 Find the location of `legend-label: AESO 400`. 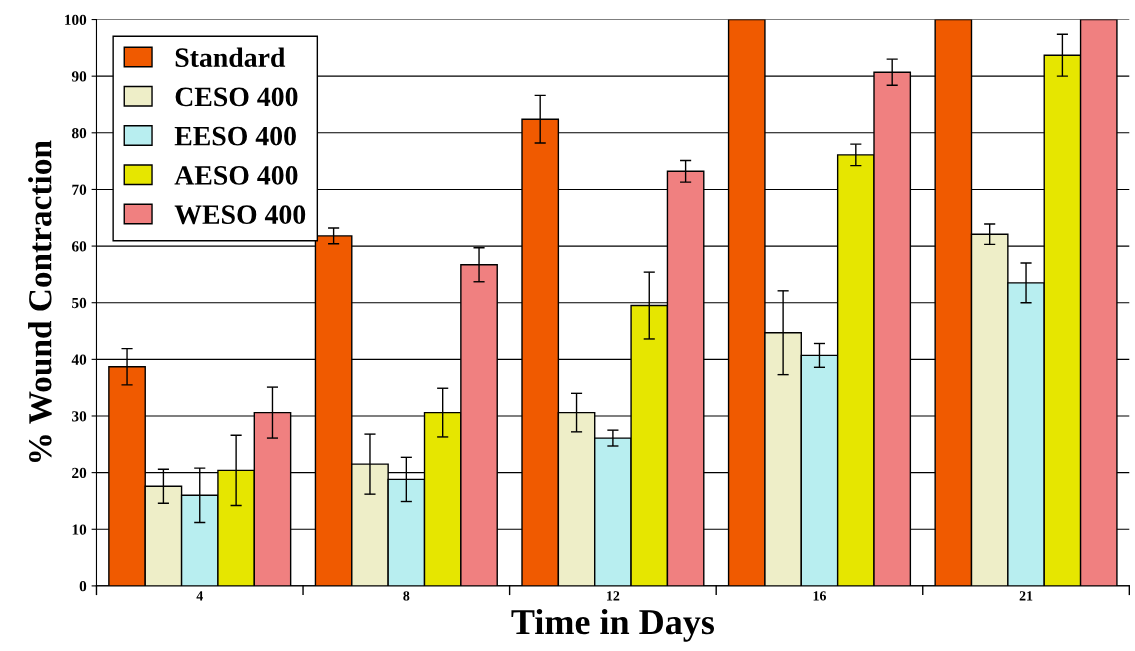

legend-label: AESO 400 is located at coordinates (236, 175).